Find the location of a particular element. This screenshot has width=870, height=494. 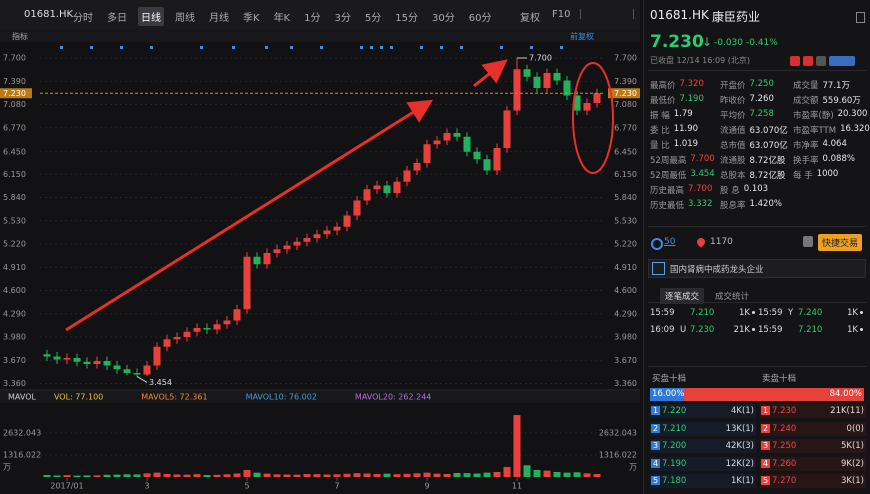

trade-button: 快捷交易 is located at coordinates (840, 242).